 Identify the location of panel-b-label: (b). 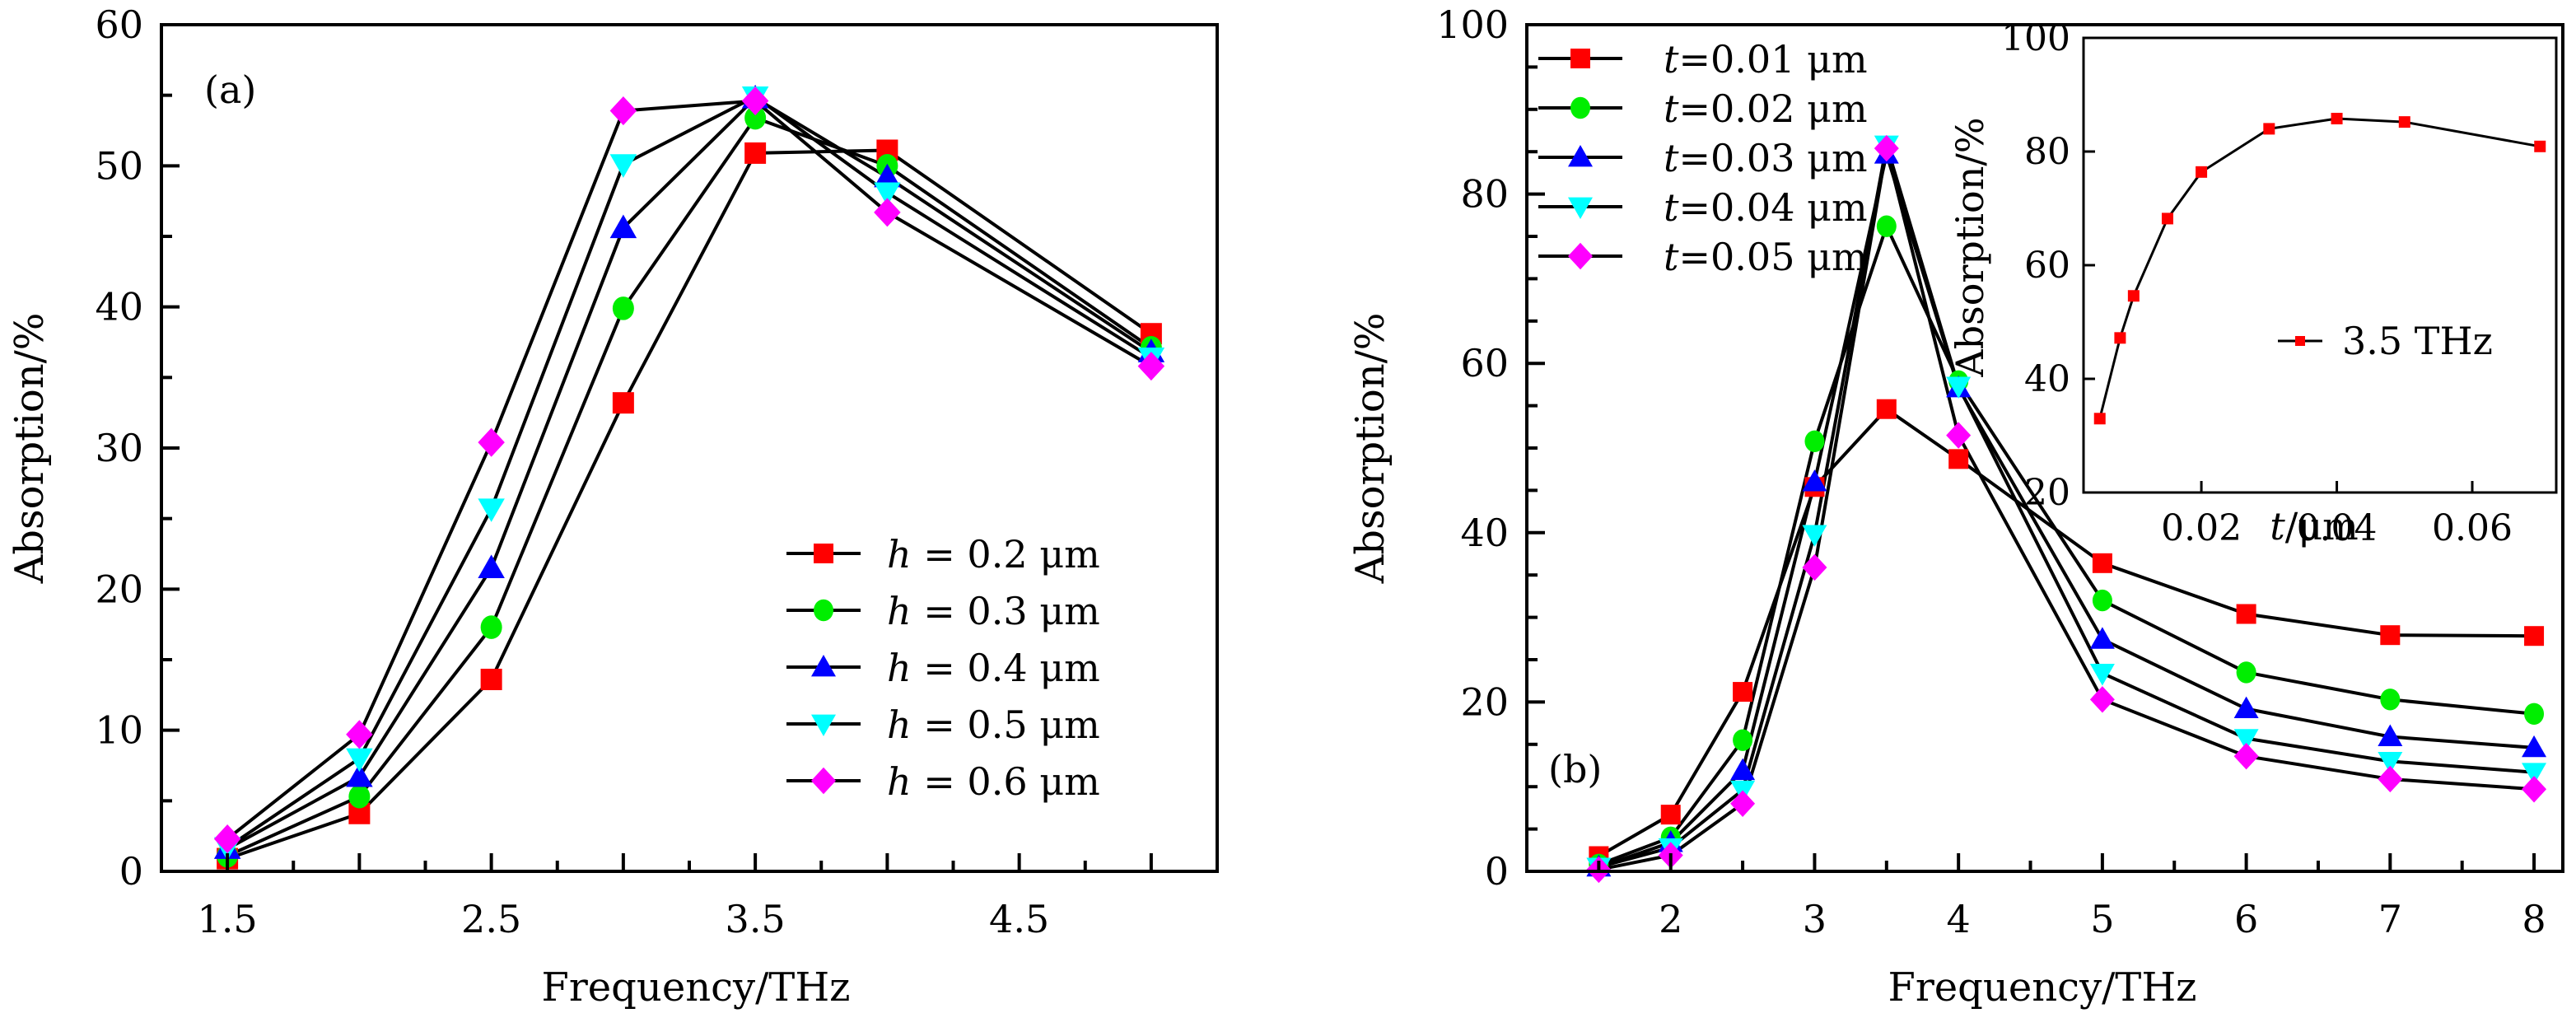
(1575, 769).